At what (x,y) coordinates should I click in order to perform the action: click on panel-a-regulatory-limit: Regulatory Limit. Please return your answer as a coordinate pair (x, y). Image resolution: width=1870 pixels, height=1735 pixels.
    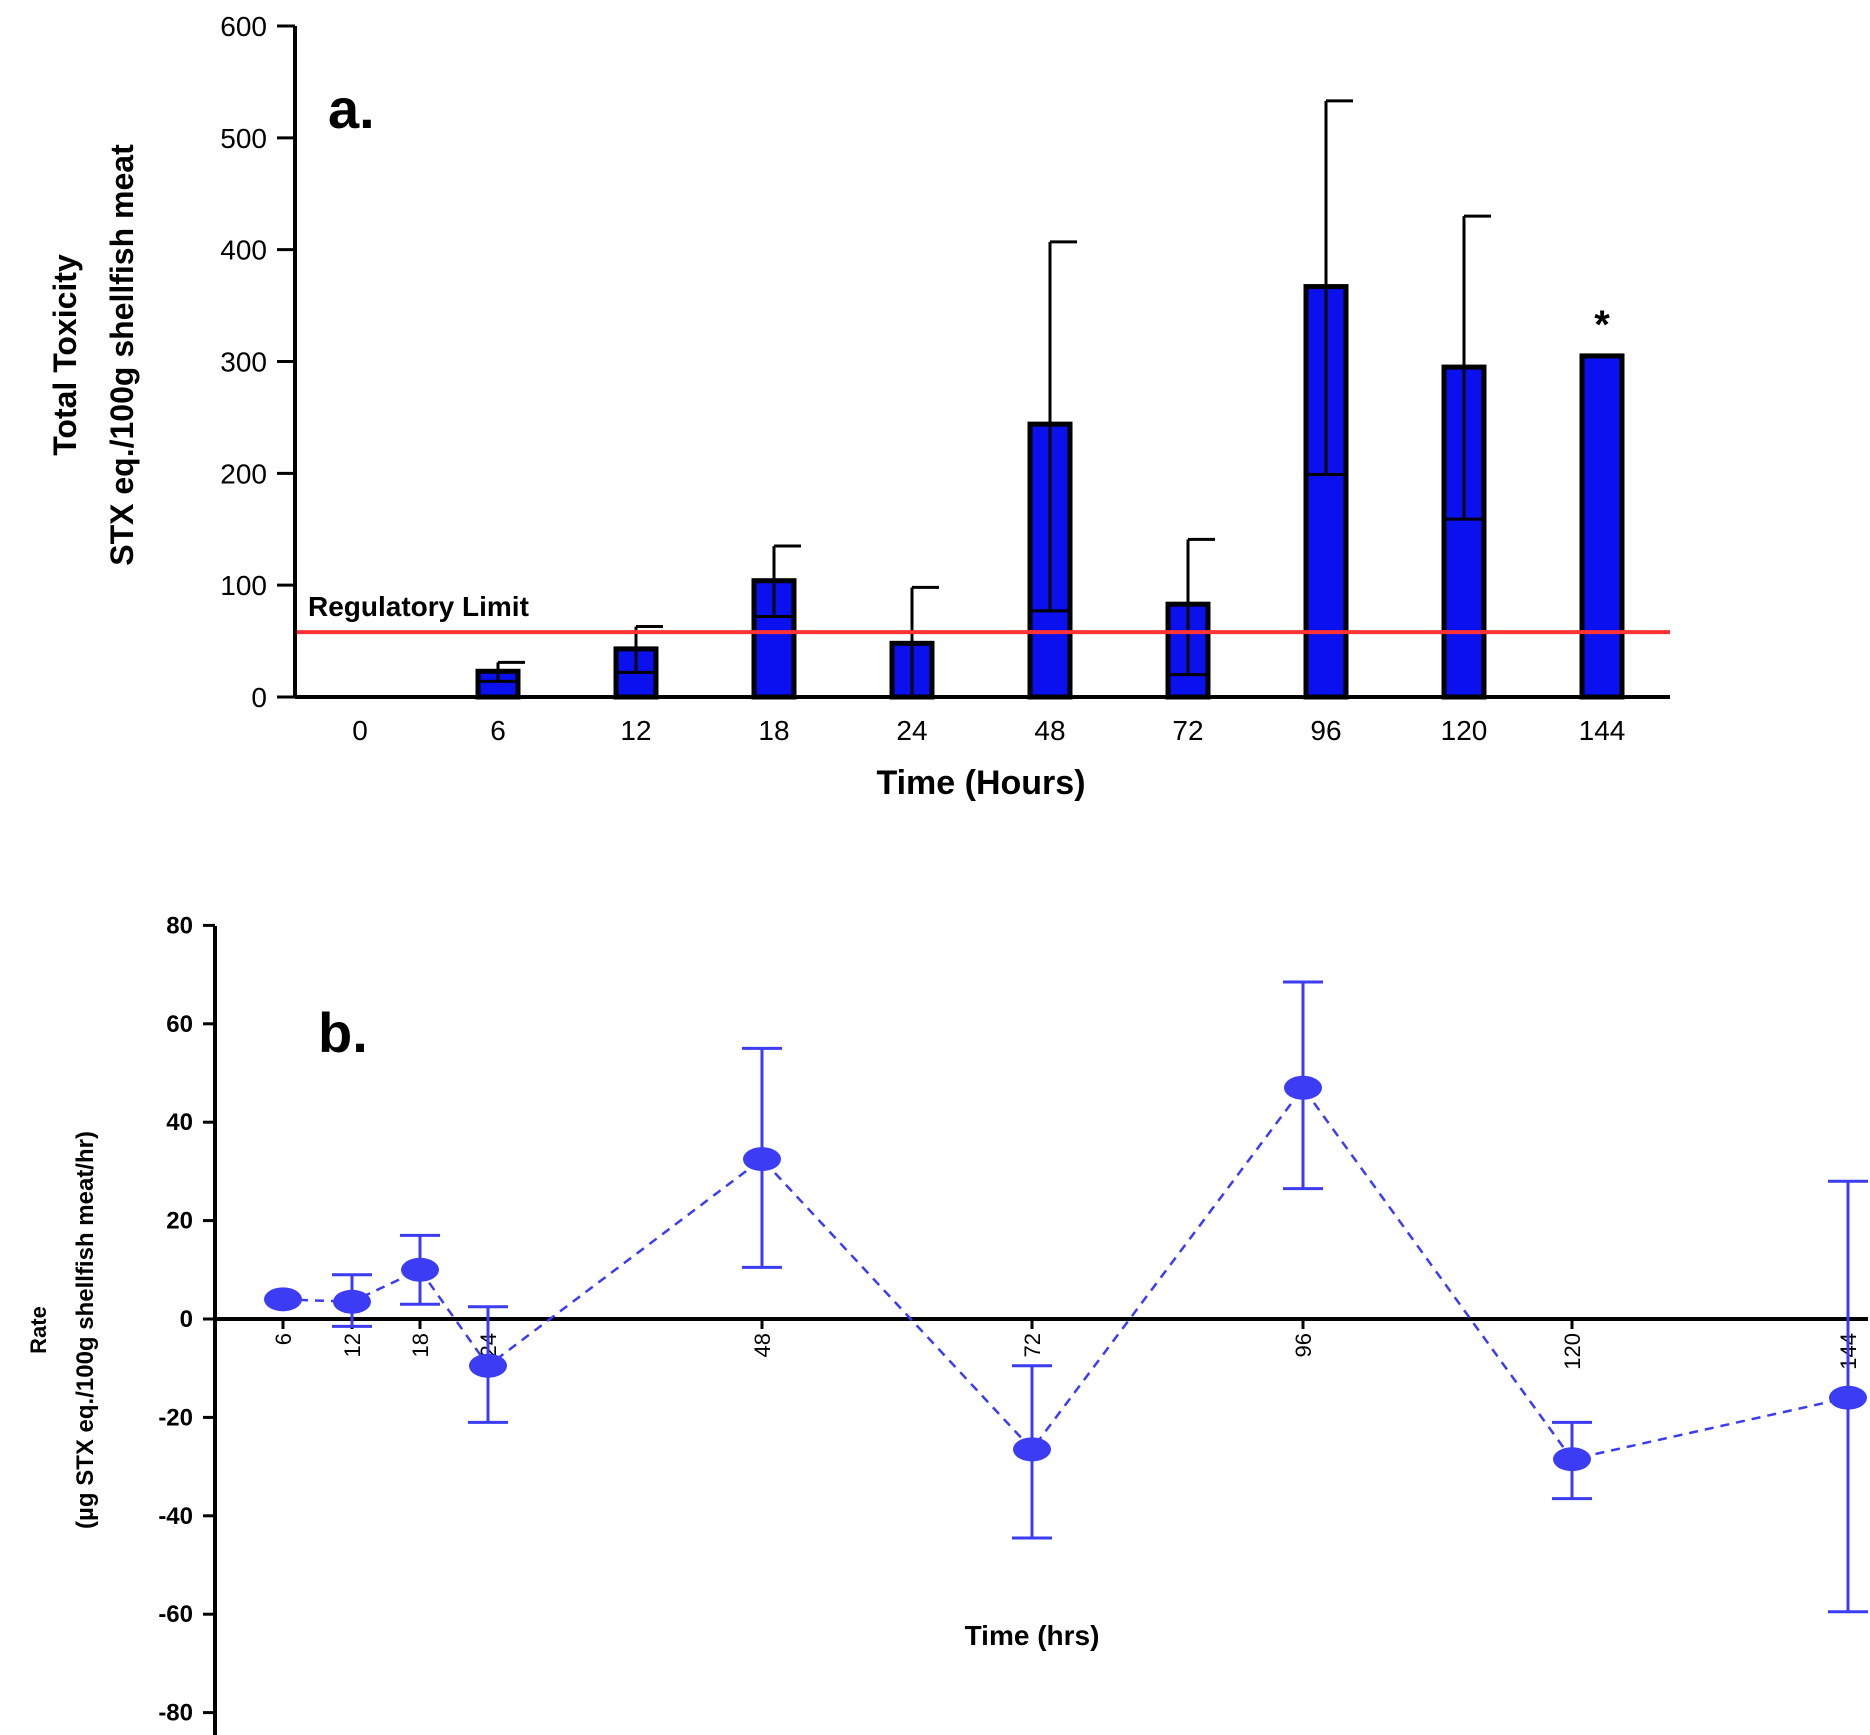
    Looking at the image, I should click on (982, 613).